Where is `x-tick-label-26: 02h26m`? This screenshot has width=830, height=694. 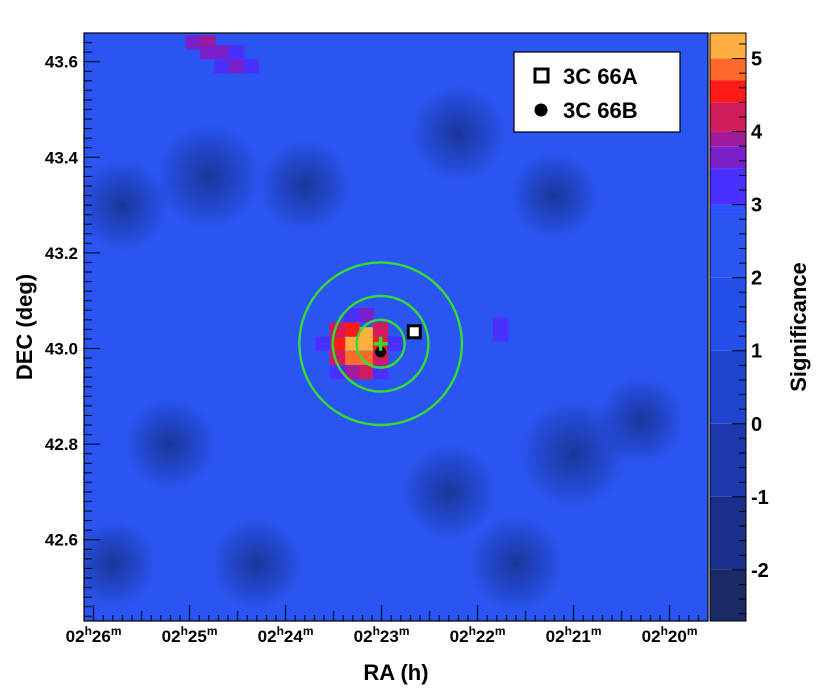 x-tick-label-26: 02h26m is located at coordinates (94, 635).